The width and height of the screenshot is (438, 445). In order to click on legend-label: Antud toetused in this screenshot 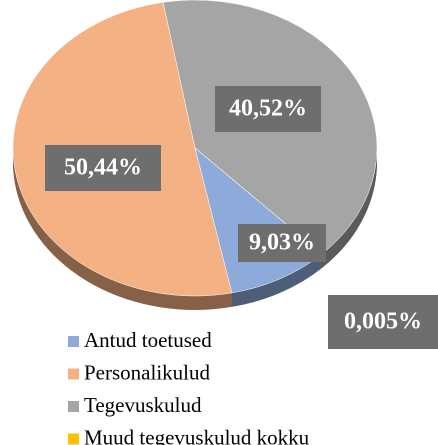, I will do `click(148, 340)`.